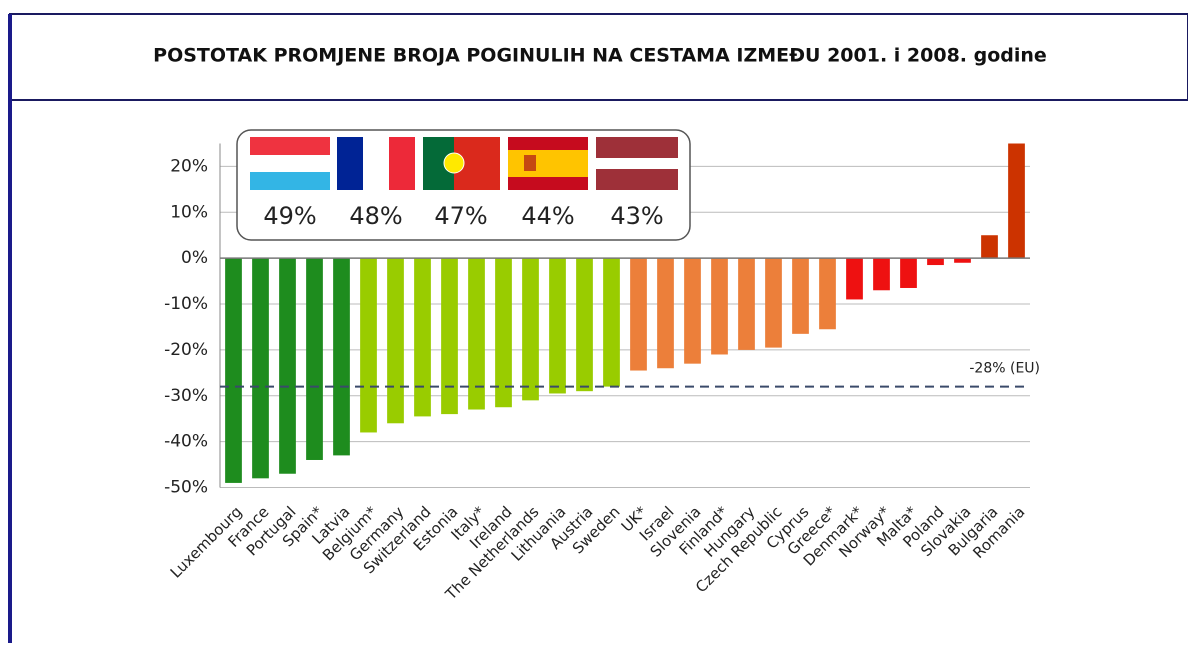  What do you see at coordinates (194, 258) in the screenshot?
I see `y-tick-label: 0%` at bounding box center [194, 258].